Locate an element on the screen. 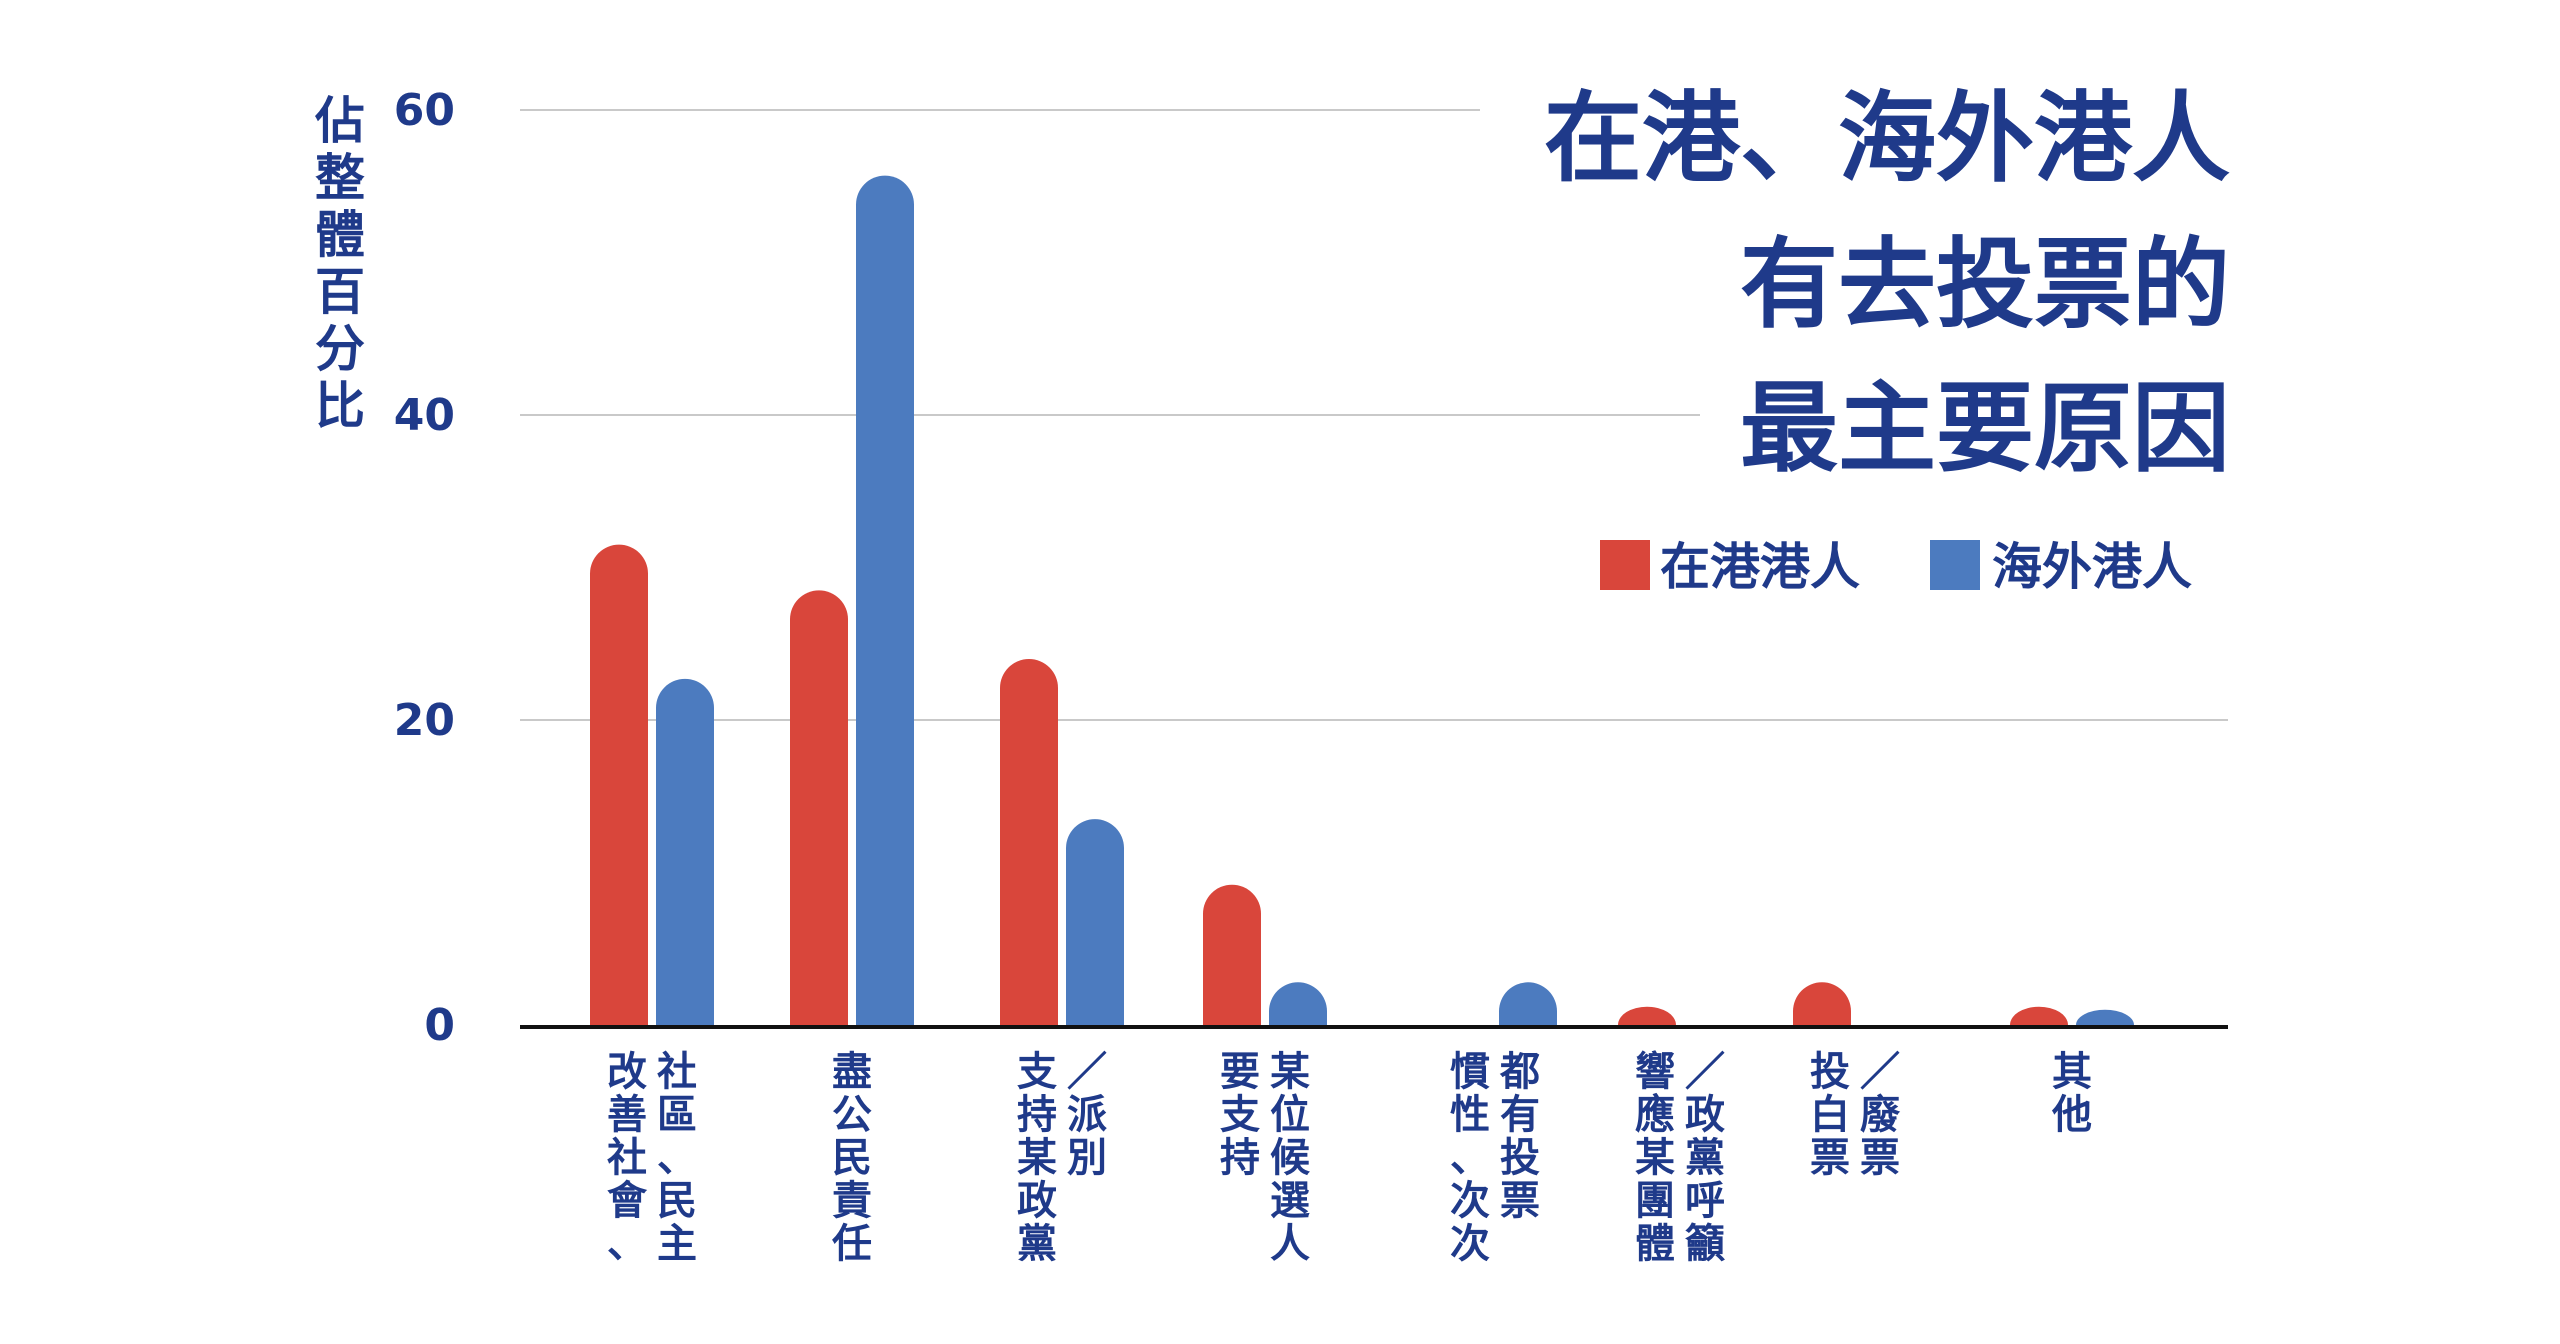  x-tick-label-char: 盡 is located at coordinates (852, 1072).